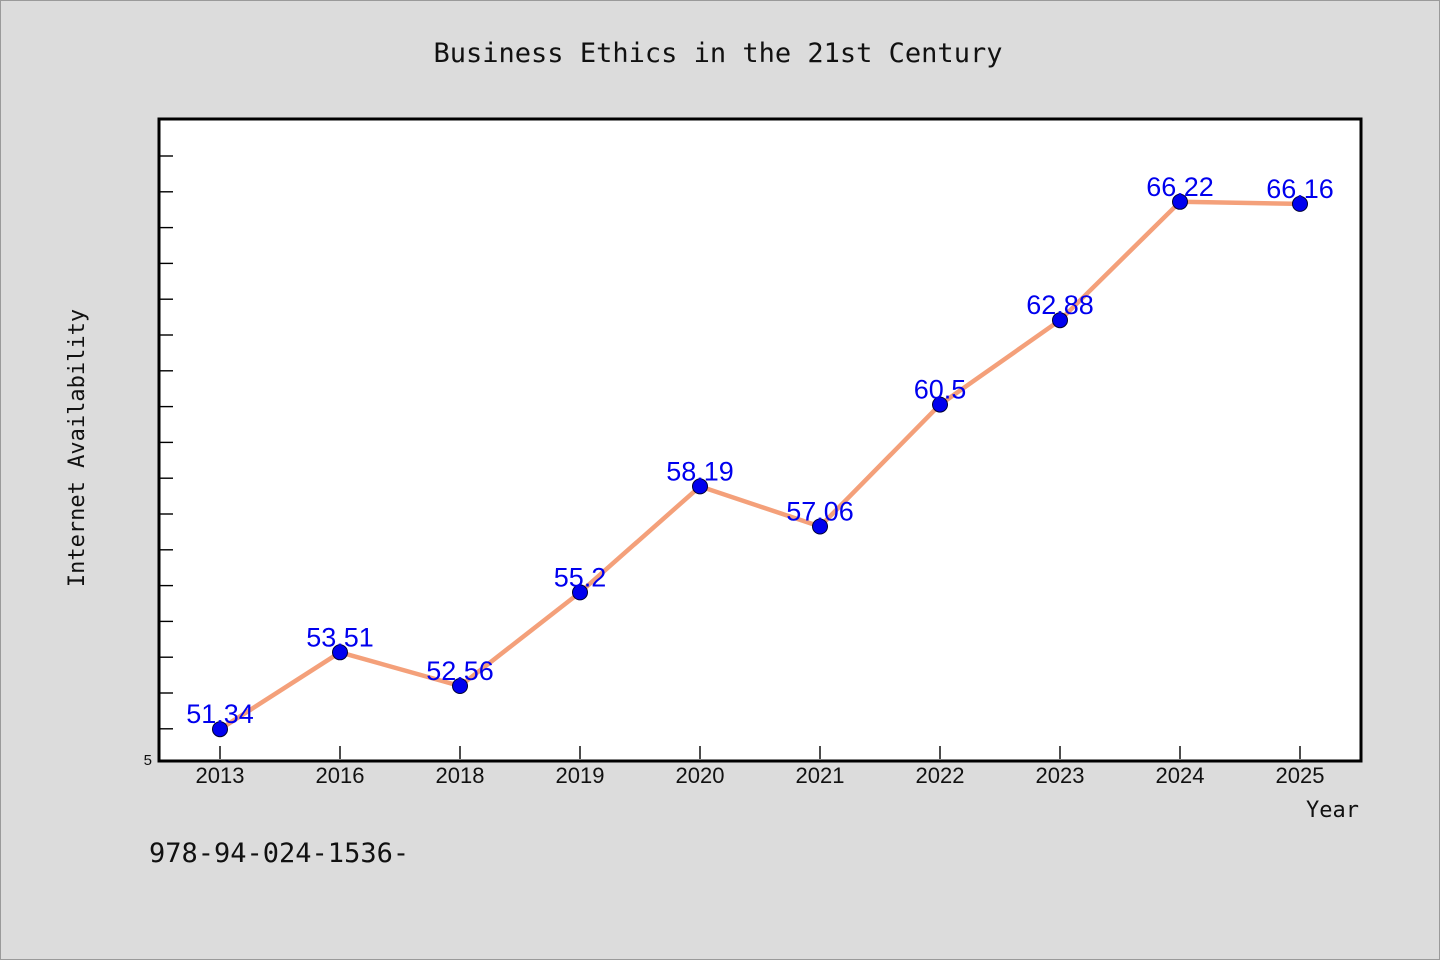 Image resolution: width=1440 pixels, height=960 pixels. Describe the element at coordinates (760, 752) in the screenshot. I see `x-axis-ticks` at that location.